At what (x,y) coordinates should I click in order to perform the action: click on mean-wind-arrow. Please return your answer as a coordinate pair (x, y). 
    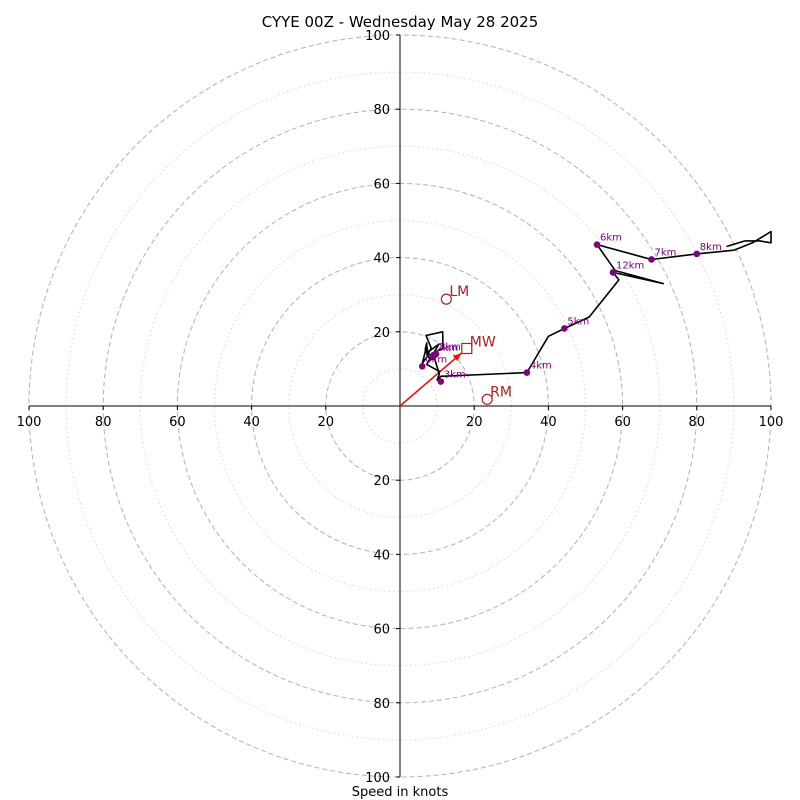
    Looking at the image, I should click on (430, 379).